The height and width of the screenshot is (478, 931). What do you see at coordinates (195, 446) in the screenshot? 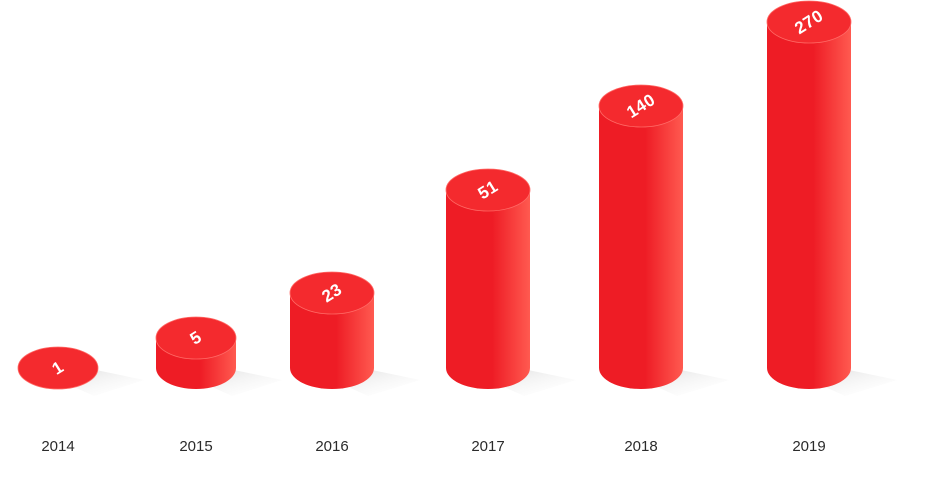
I see `x-tick-label: 2015` at bounding box center [195, 446].